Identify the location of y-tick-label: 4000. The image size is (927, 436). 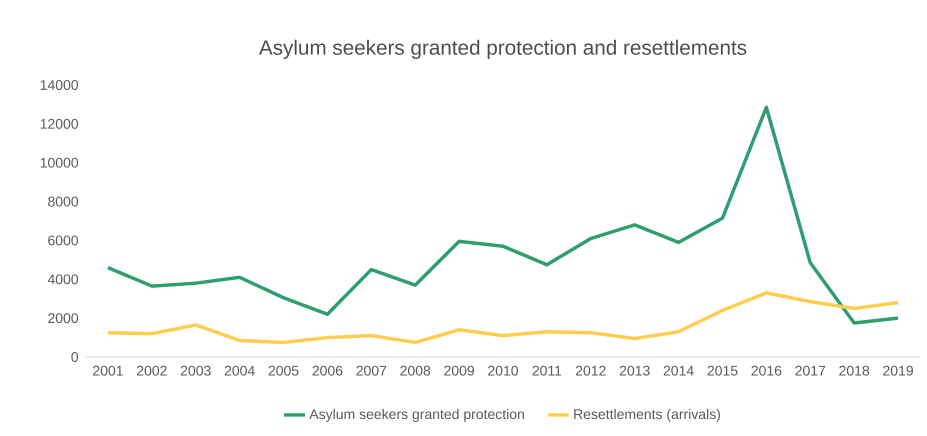
(63, 279).